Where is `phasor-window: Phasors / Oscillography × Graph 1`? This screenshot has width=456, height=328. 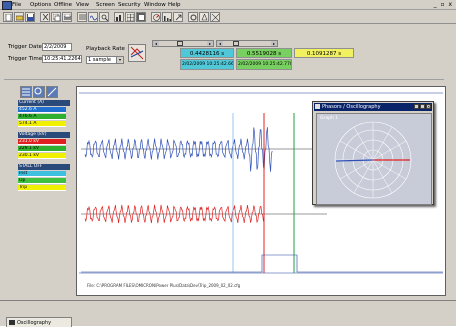 phasor-window: Phasors / Oscillography × Graph 1 is located at coordinates (373, 153).